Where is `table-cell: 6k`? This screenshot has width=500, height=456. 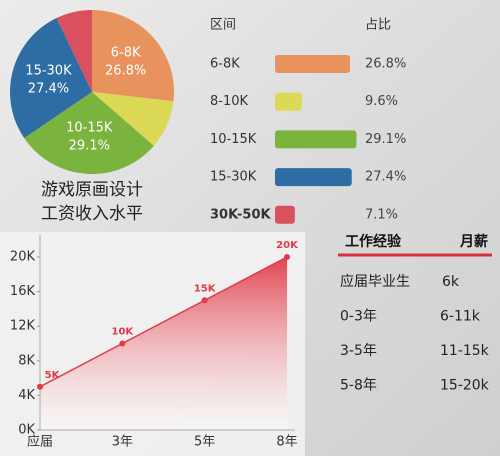 table-cell: 6k is located at coordinates (451, 282).